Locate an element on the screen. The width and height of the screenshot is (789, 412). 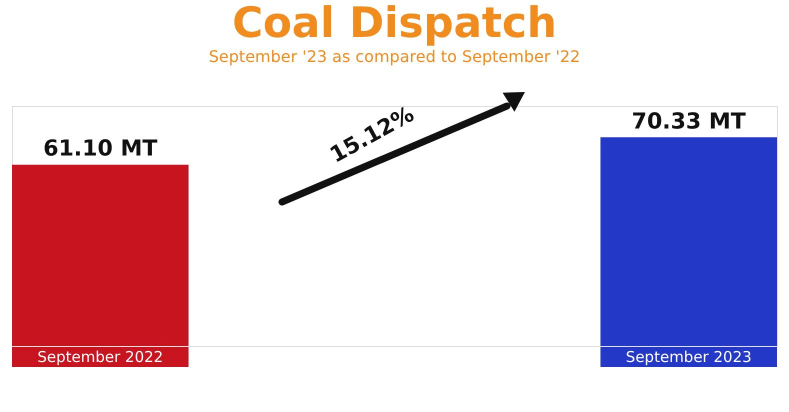
data-label: 70.33 MT is located at coordinates (689, 121).